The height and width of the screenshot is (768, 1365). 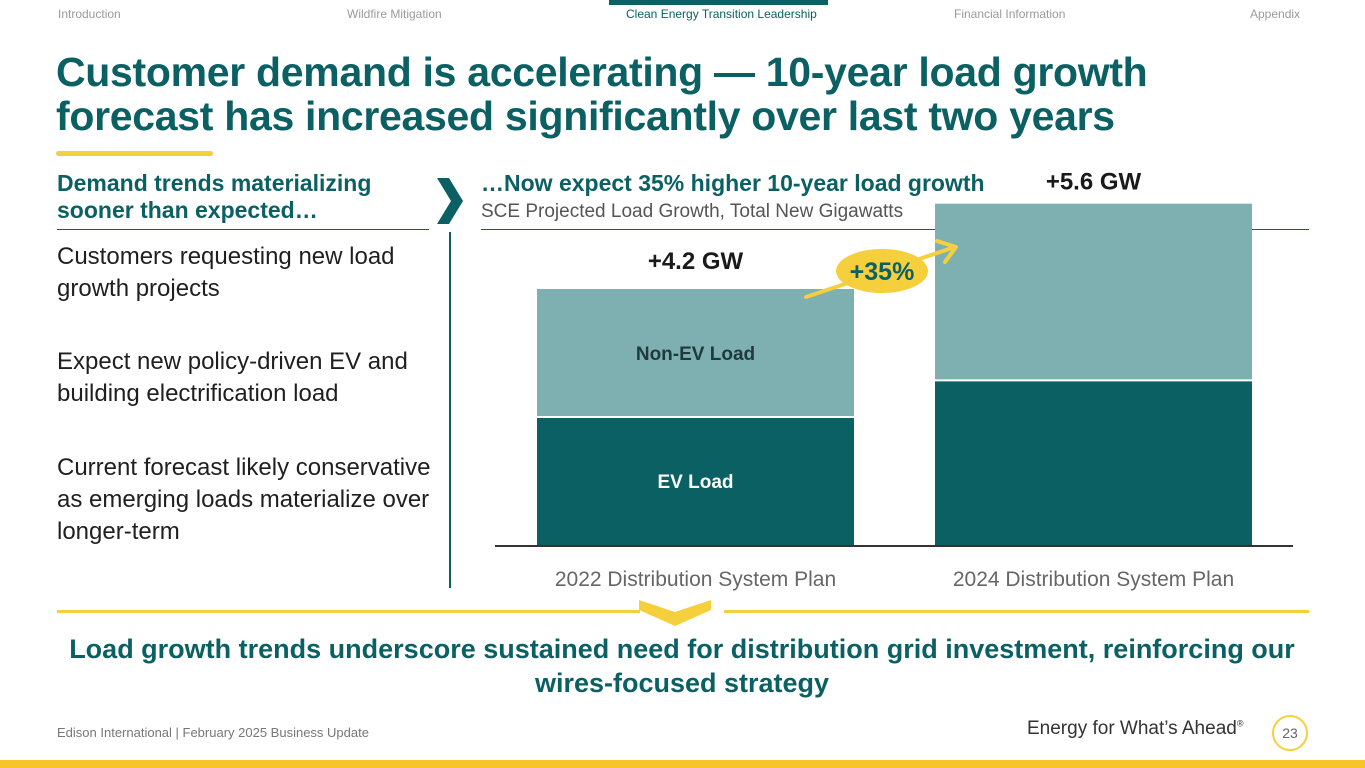 What do you see at coordinates (1290, 733) in the screenshot?
I see `page-number: 23` at bounding box center [1290, 733].